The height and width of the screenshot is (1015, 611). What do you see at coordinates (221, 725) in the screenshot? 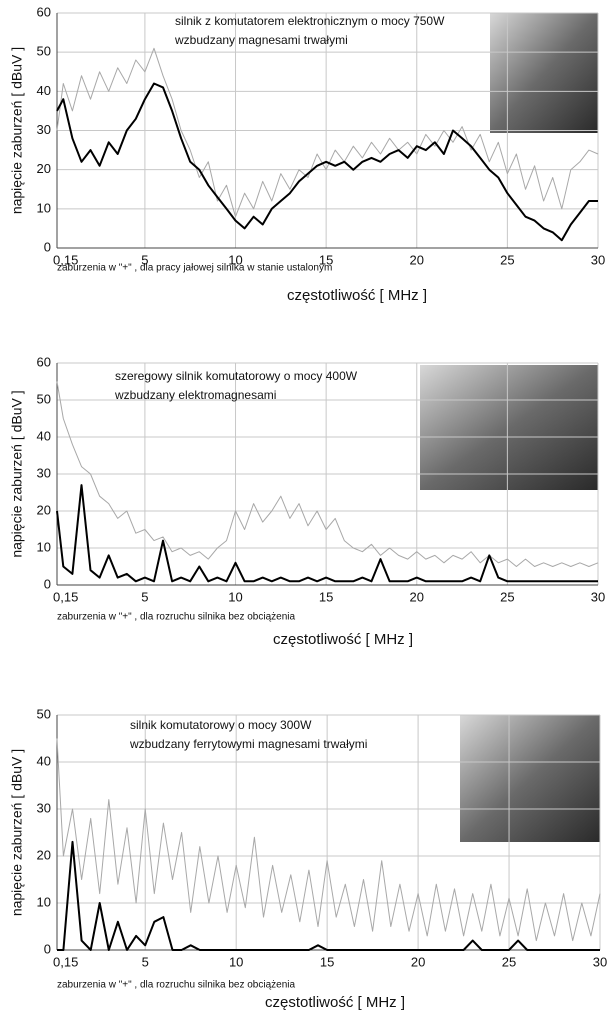
I see `chart-annotation: silnik komutatorowy o mocy 300W` at bounding box center [221, 725].